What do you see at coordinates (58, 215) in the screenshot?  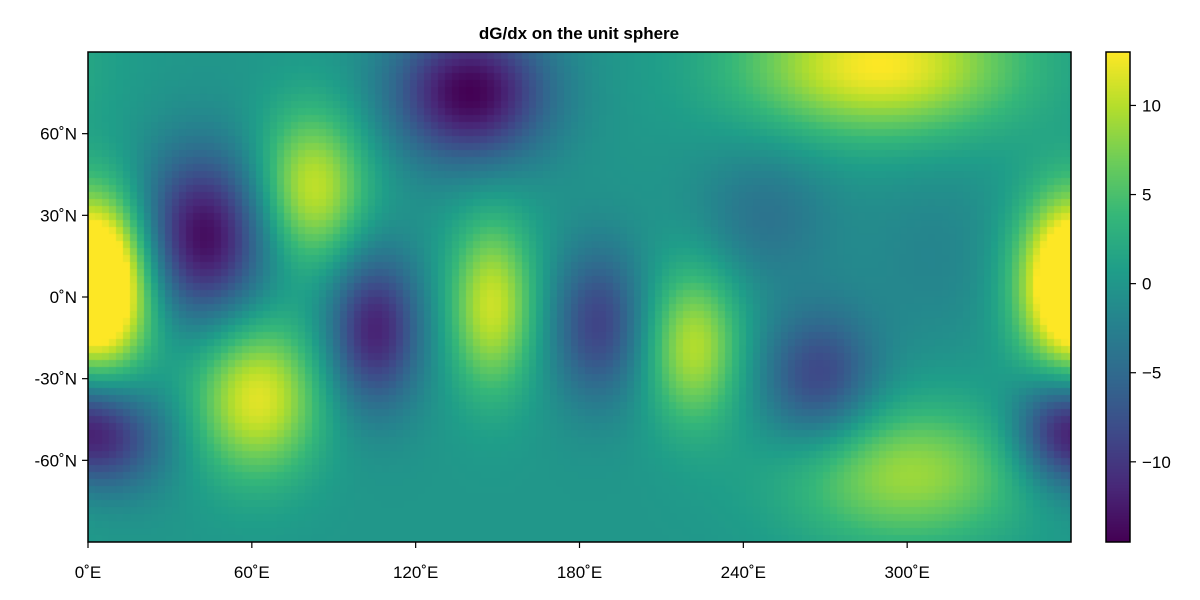 I see `y-tick-label: 30˚N` at bounding box center [58, 215].